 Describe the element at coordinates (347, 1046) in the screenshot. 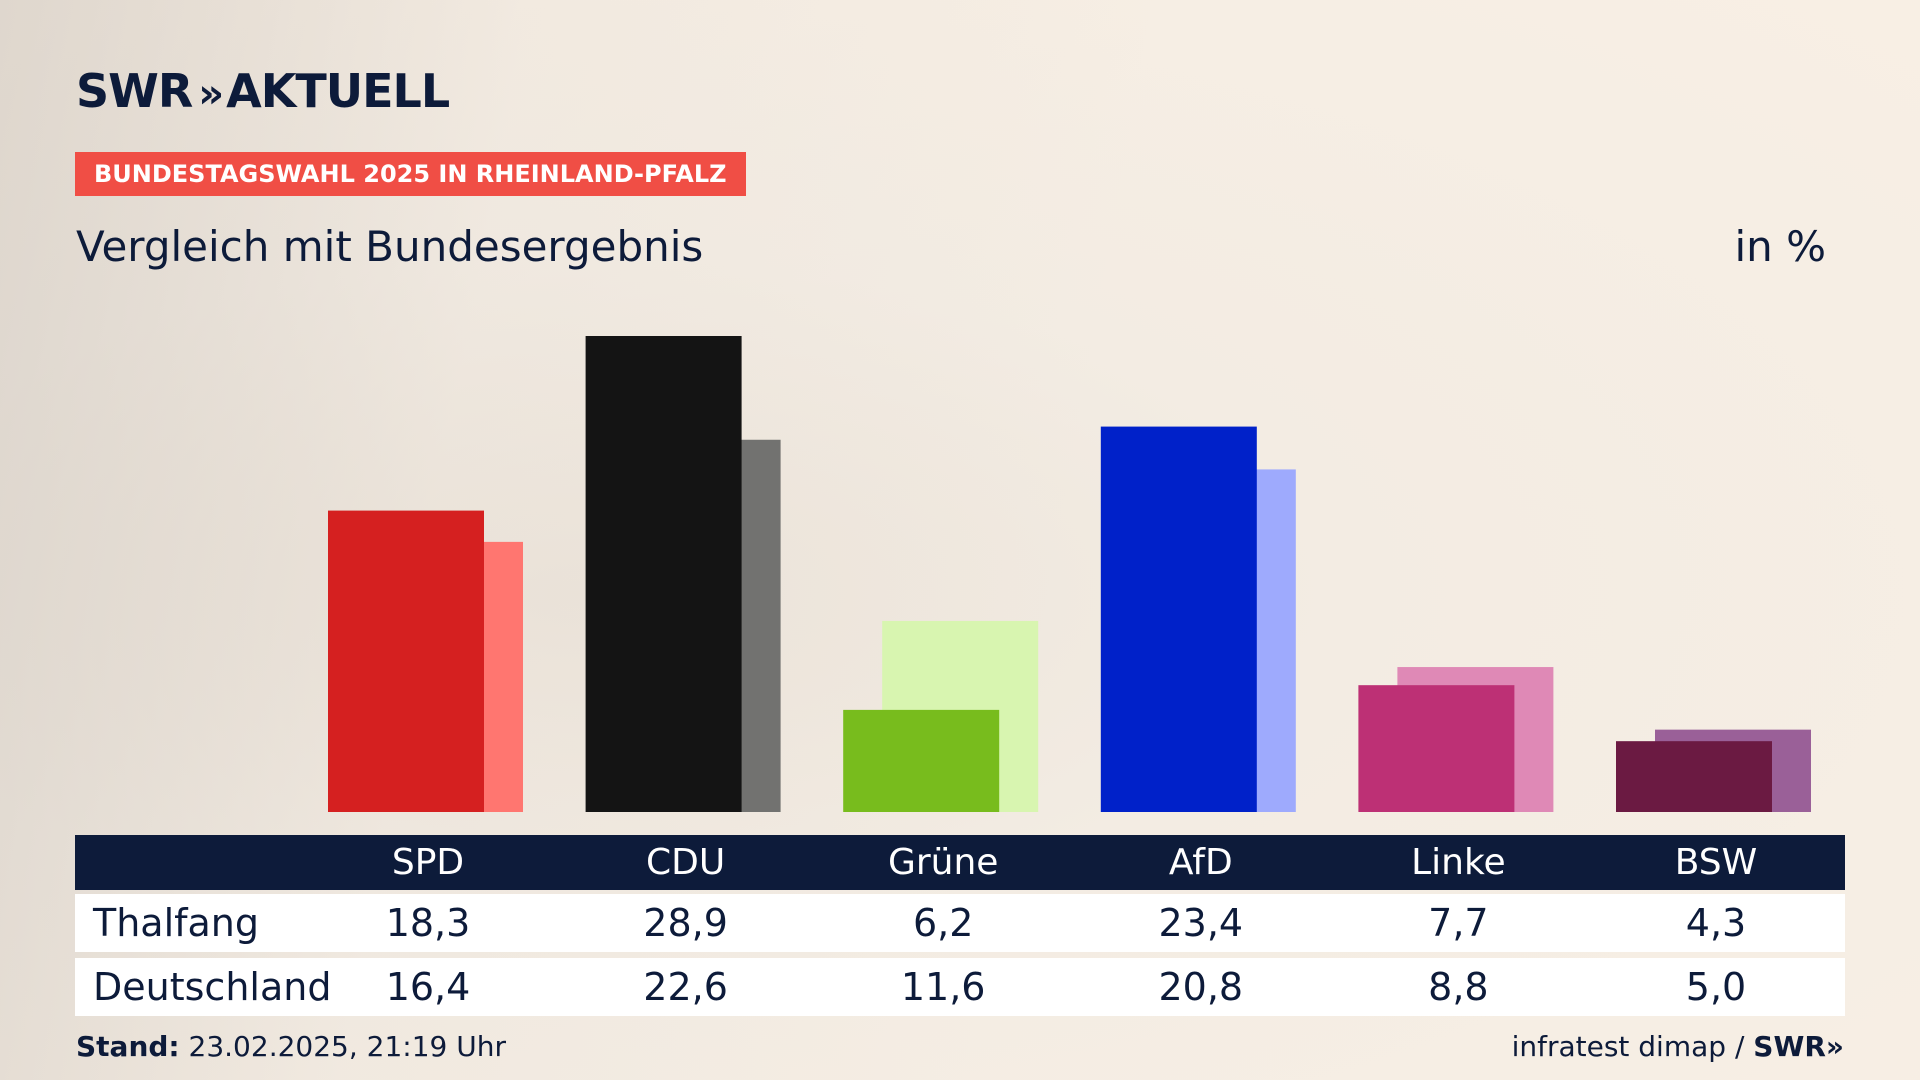

I see `stand-value: 23.02.2025, 21:19 Uhr` at that location.